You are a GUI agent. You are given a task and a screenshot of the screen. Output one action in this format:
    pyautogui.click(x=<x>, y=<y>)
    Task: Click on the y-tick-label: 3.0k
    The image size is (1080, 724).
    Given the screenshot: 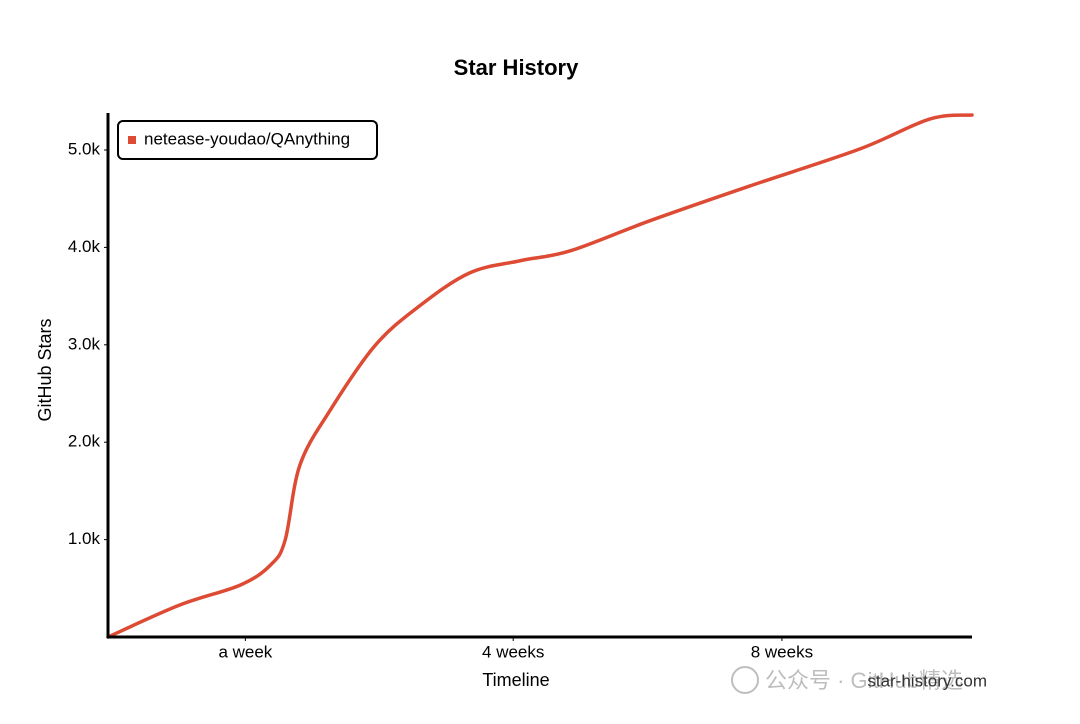 What is the action you would take?
    pyautogui.click(x=84, y=343)
    